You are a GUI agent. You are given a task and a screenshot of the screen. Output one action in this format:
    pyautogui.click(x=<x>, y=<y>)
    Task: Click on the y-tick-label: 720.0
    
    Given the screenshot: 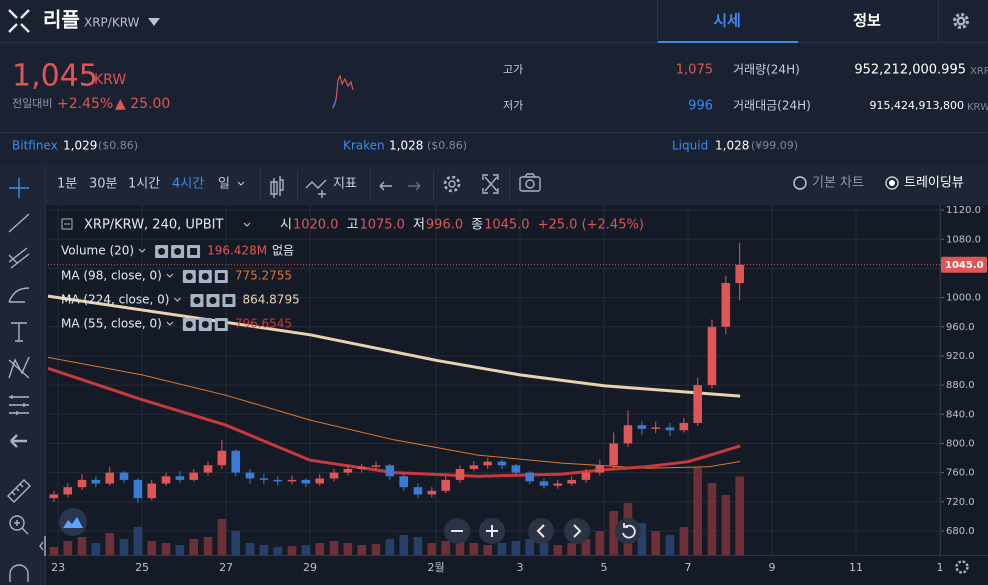 What is the action you would take?
    pyautogui.click(x=960, y=502)
    